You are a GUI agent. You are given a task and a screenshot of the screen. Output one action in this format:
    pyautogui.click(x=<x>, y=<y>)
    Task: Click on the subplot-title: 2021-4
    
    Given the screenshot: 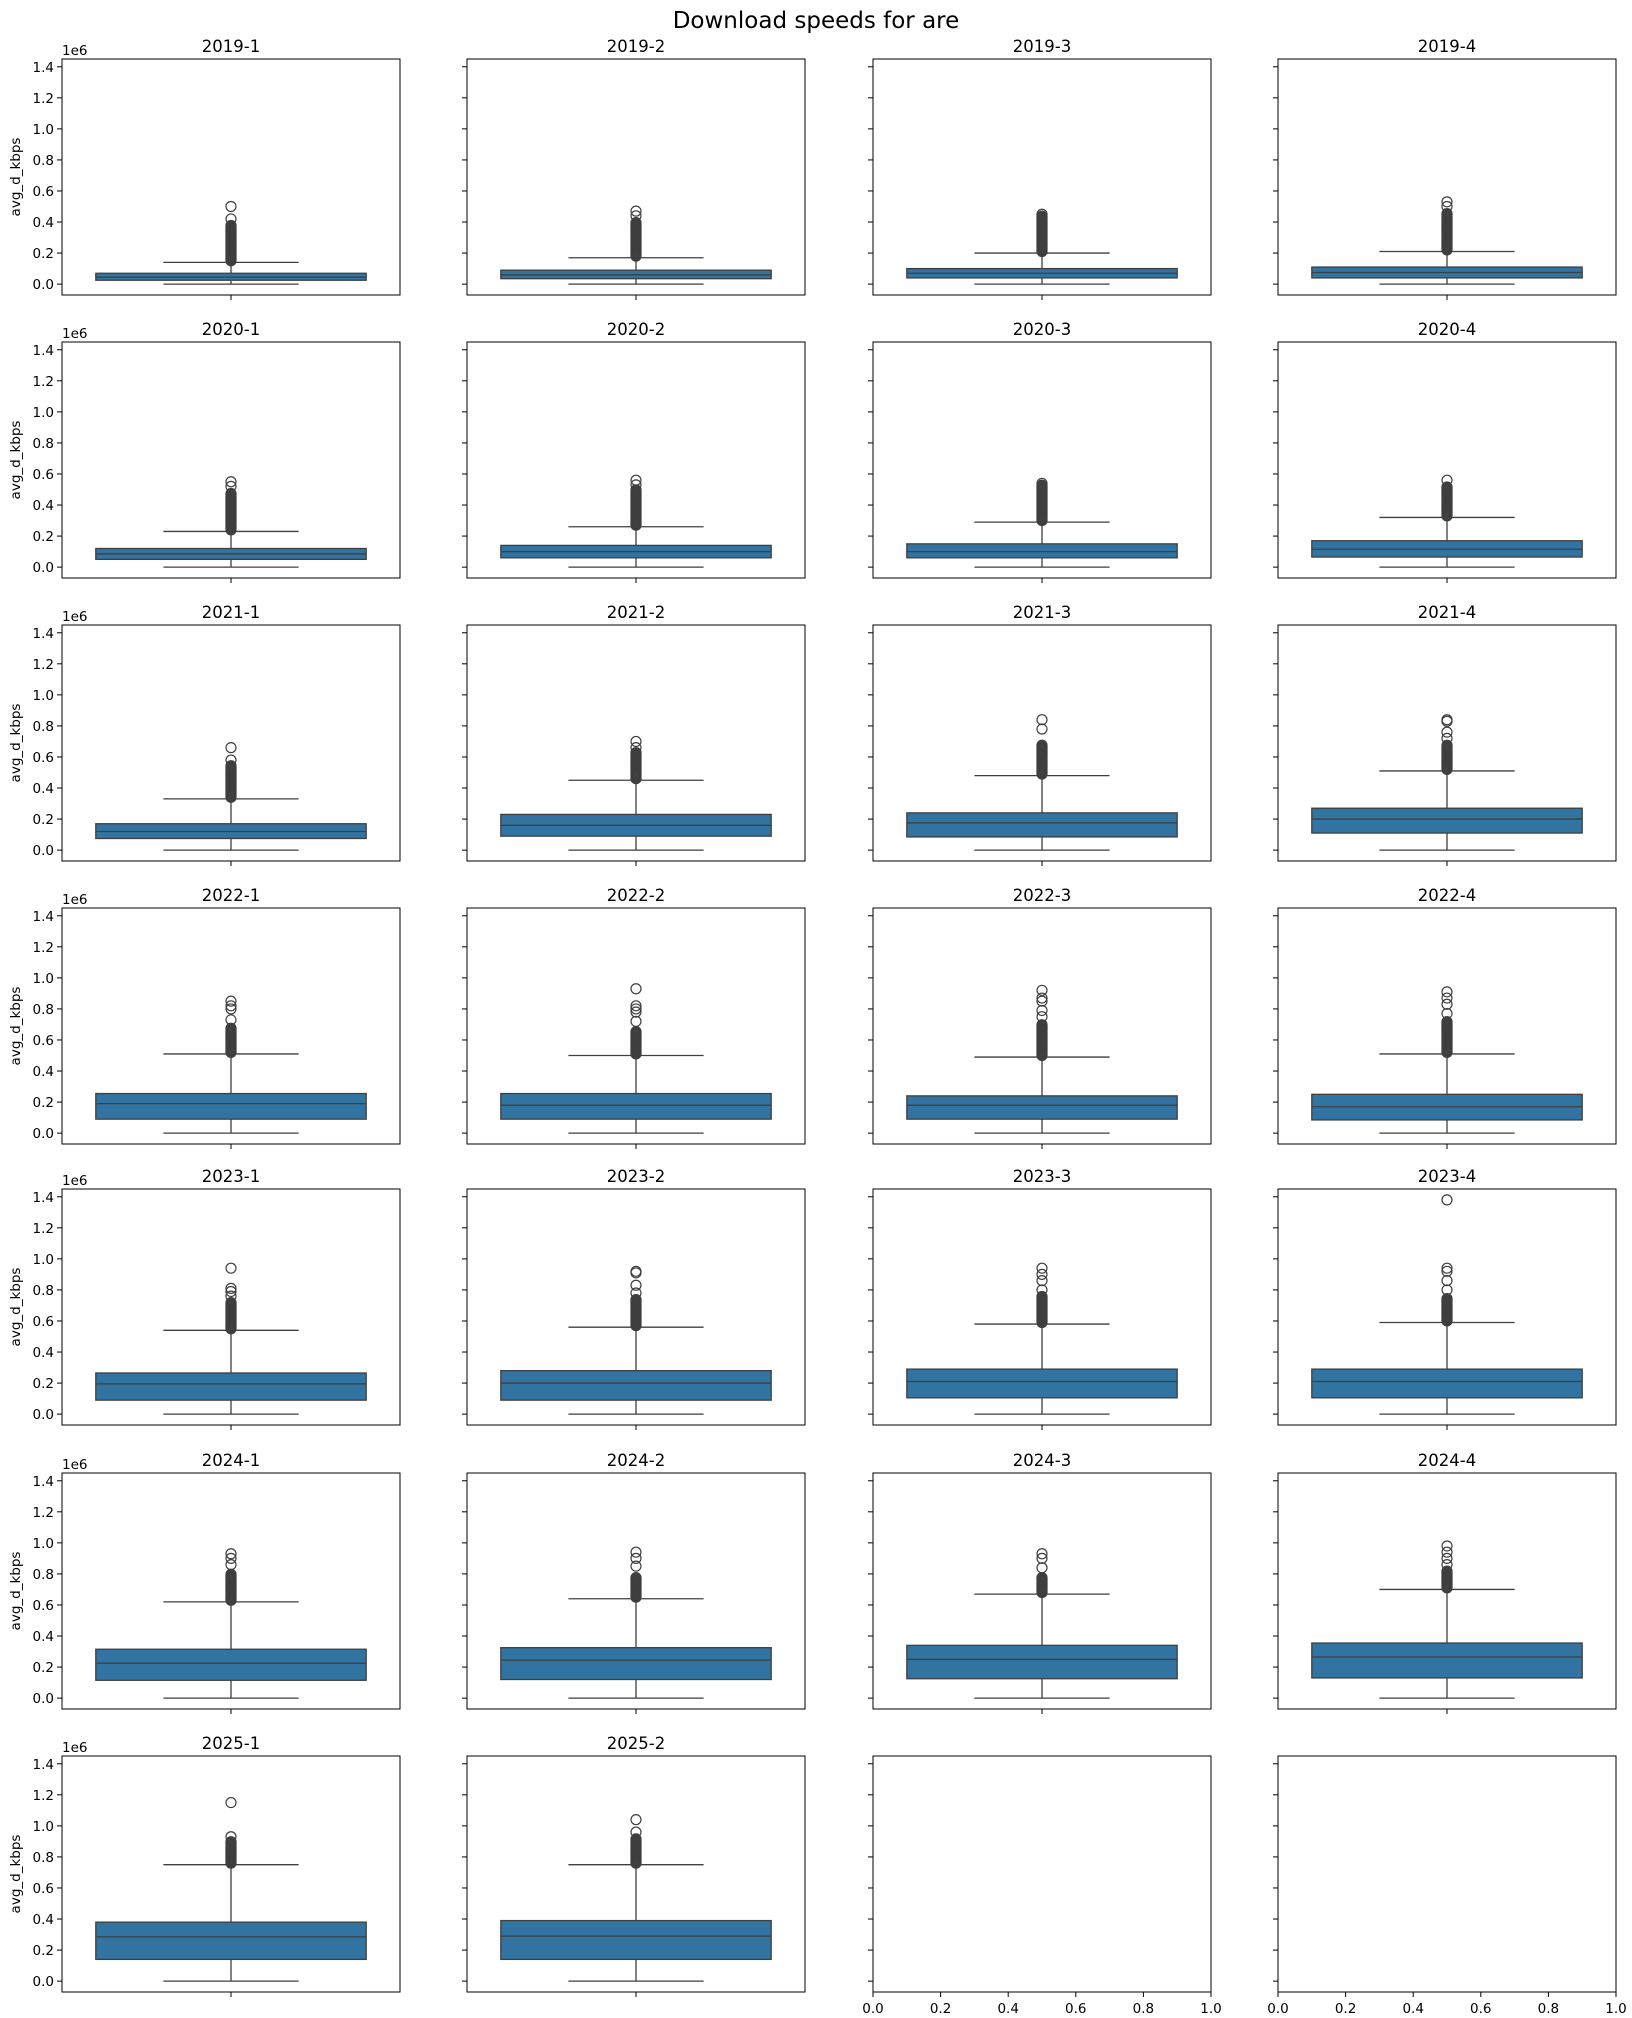 What is the action you would take?
    pyautogui.click(x=1447, y=612)
    